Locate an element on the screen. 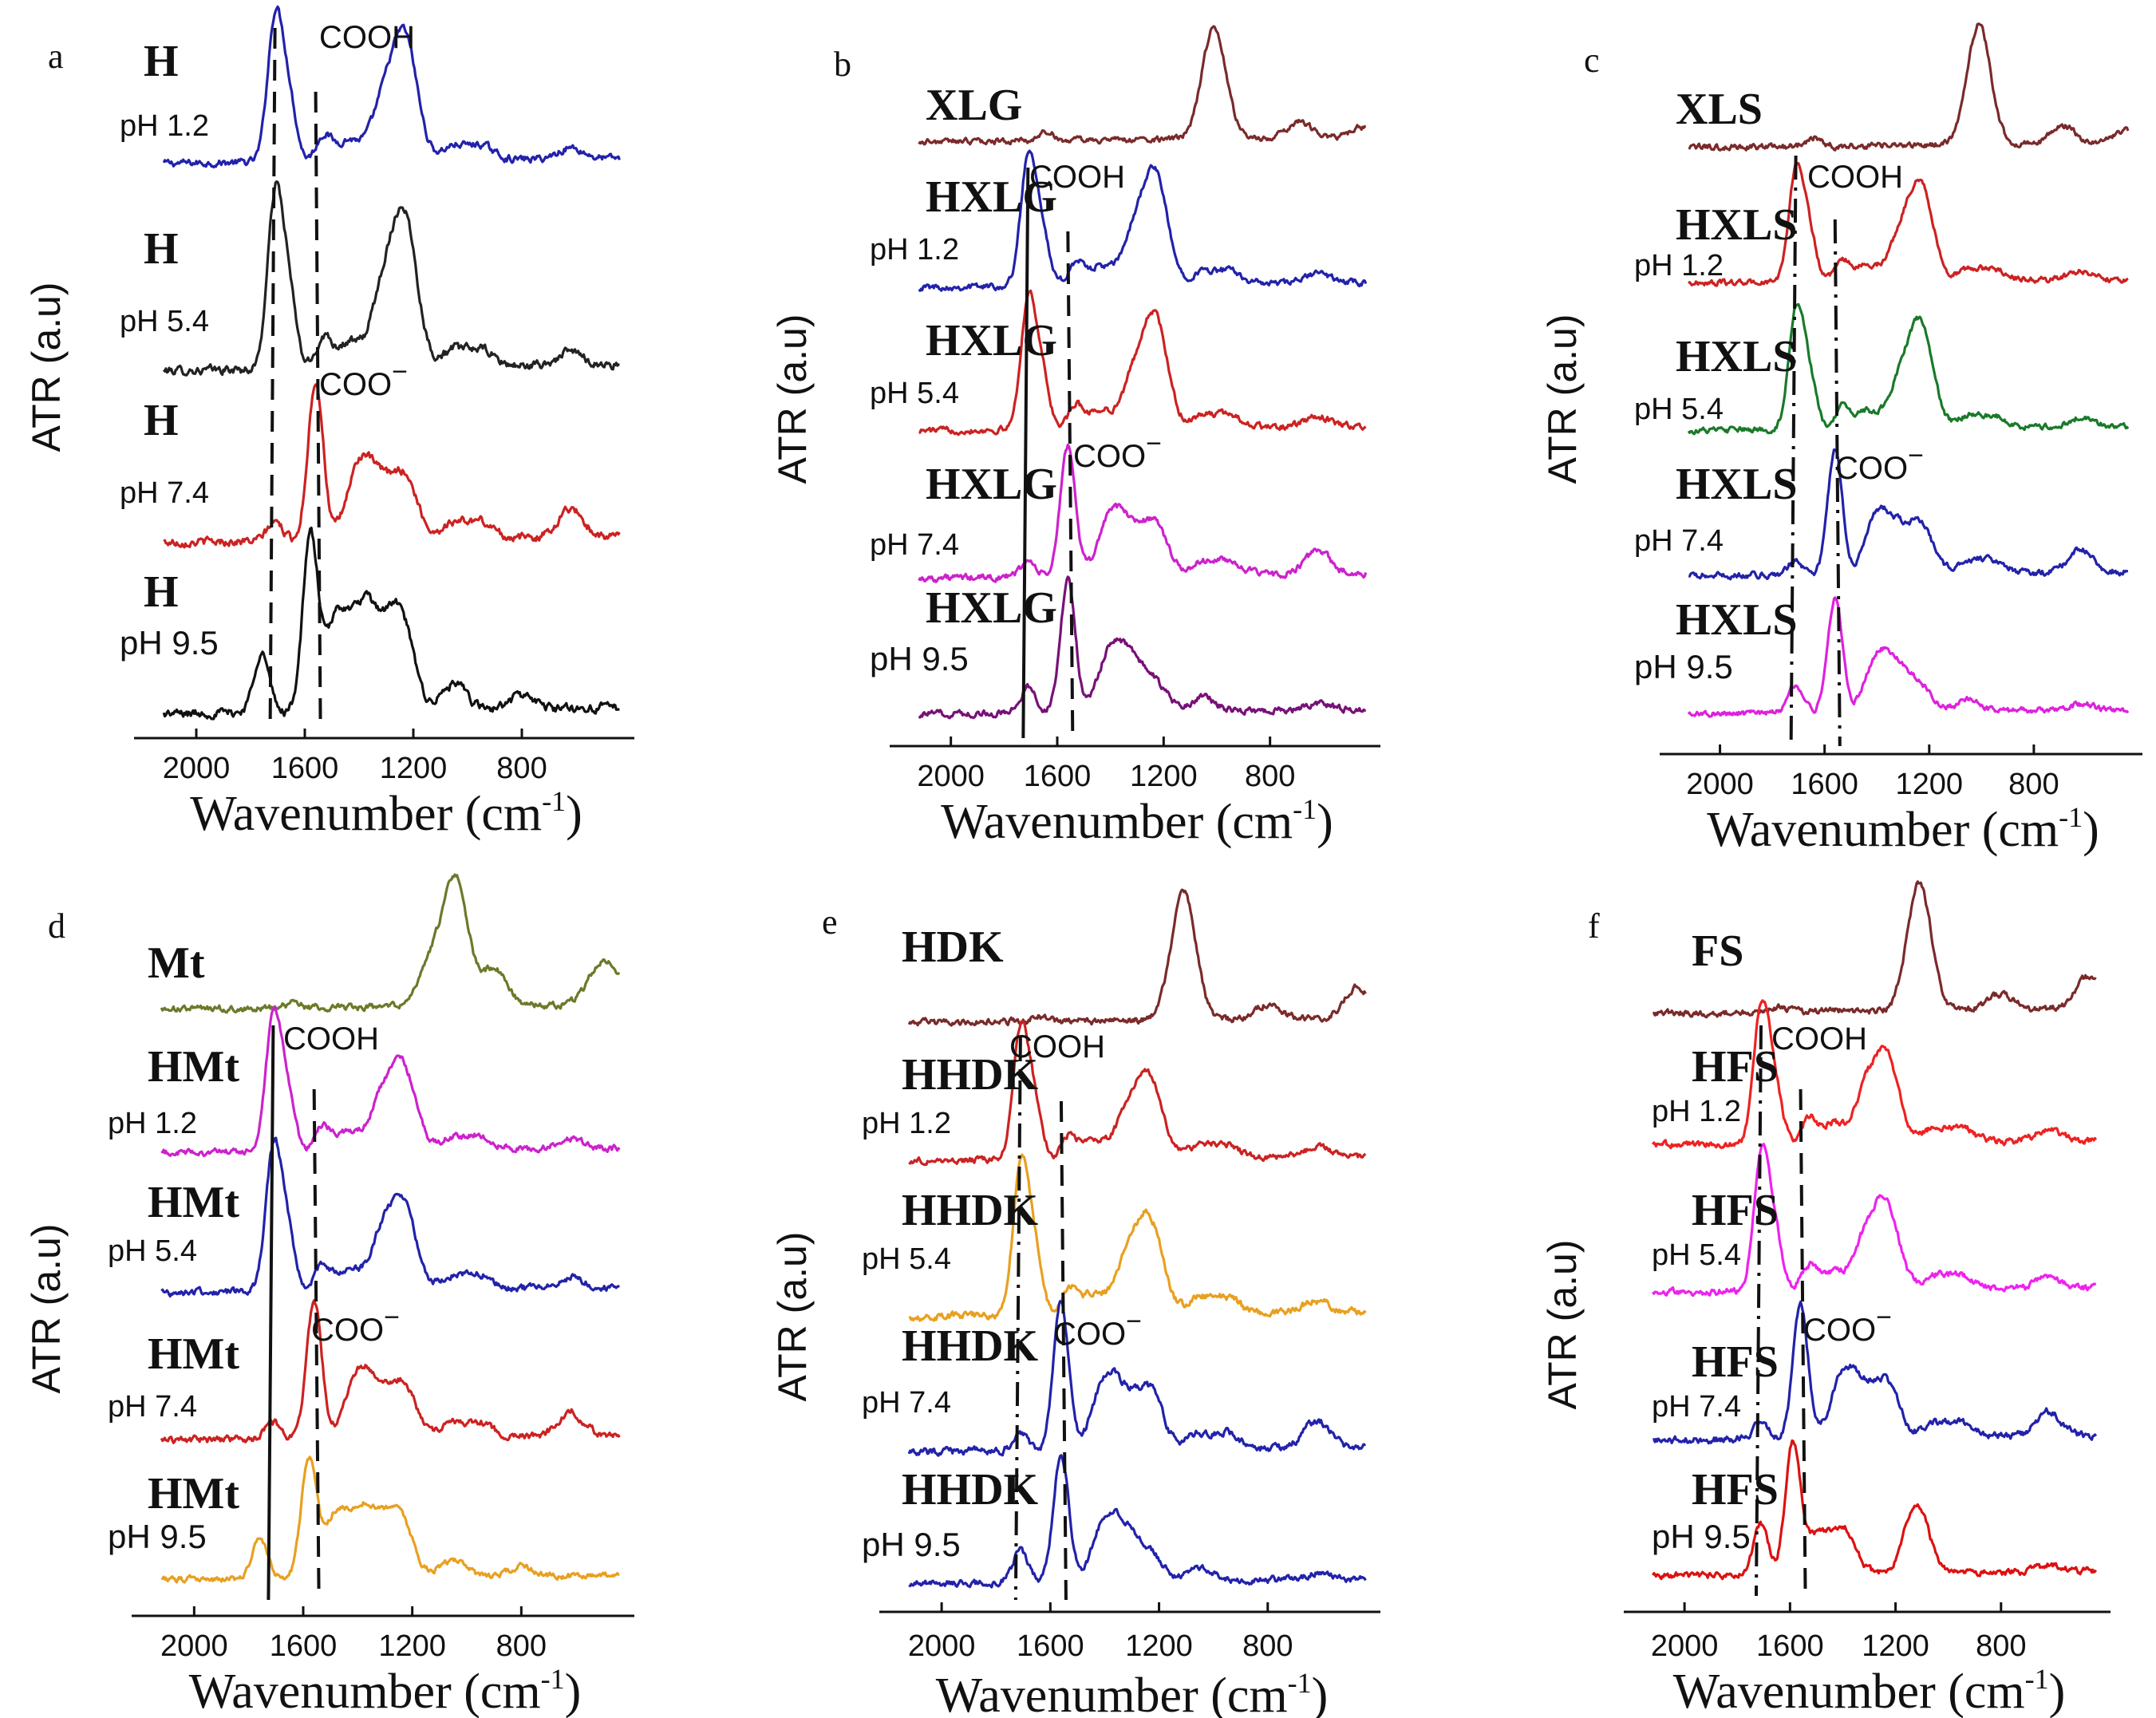  panel-letter: f is located at coordinates (1594, 926).